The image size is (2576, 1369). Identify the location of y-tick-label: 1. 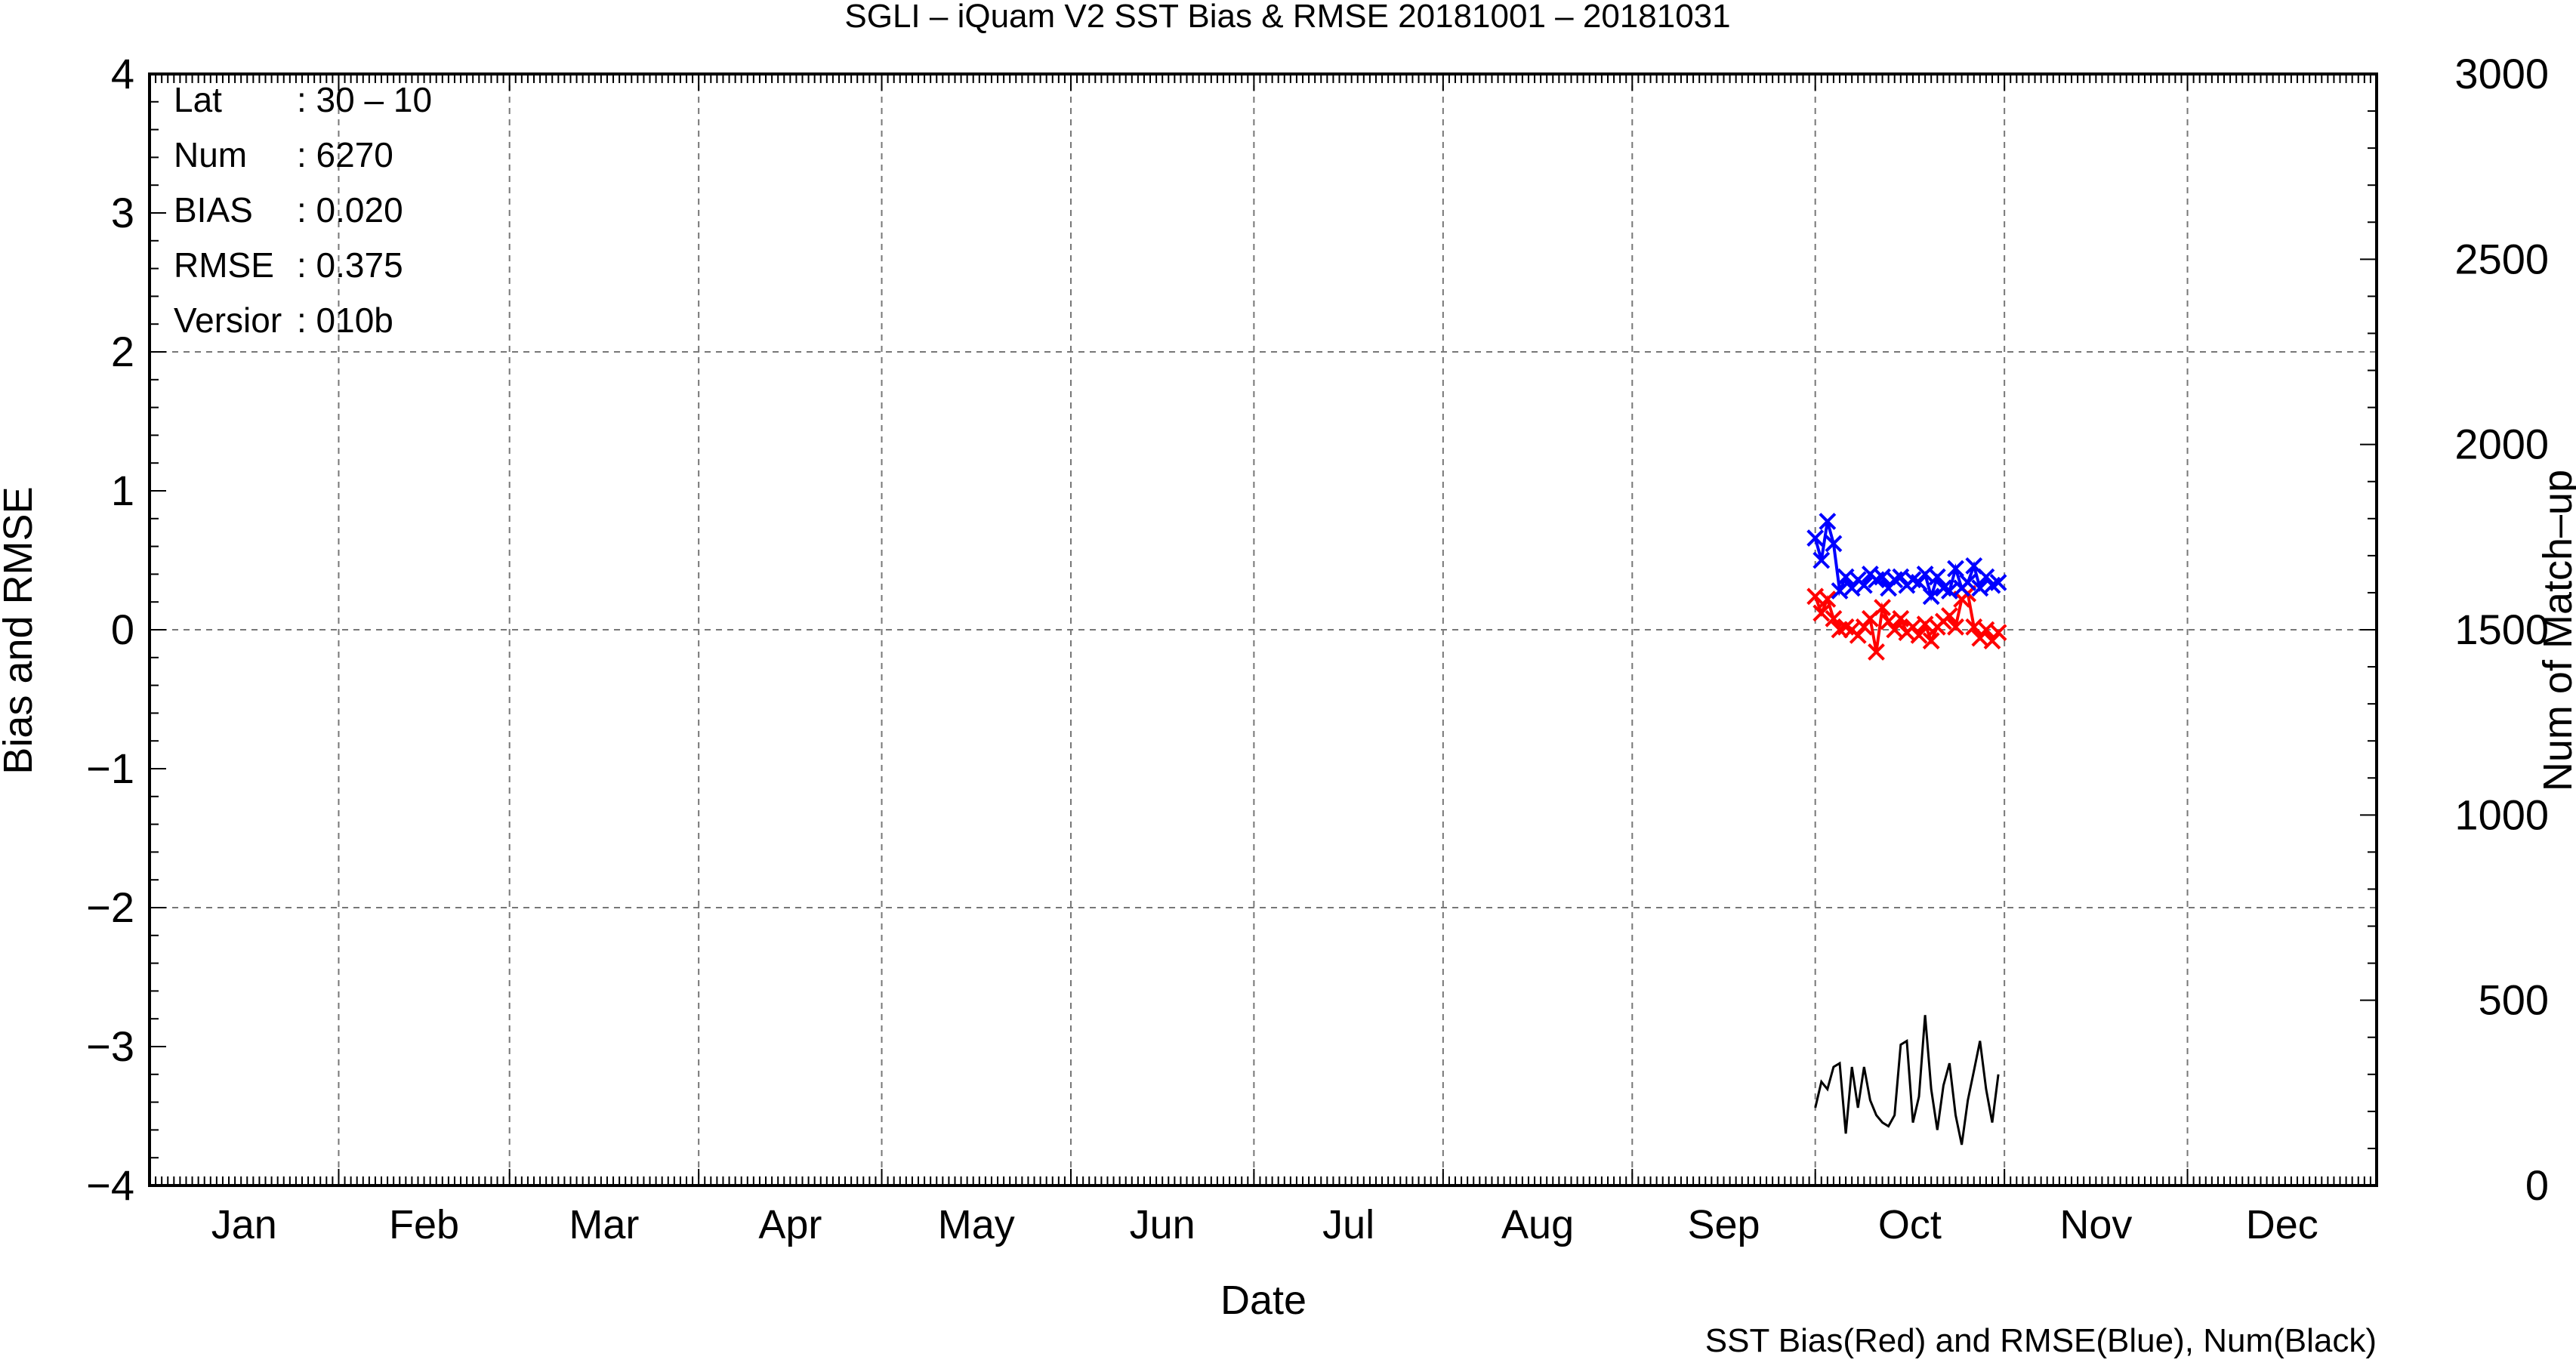
(122, 490).